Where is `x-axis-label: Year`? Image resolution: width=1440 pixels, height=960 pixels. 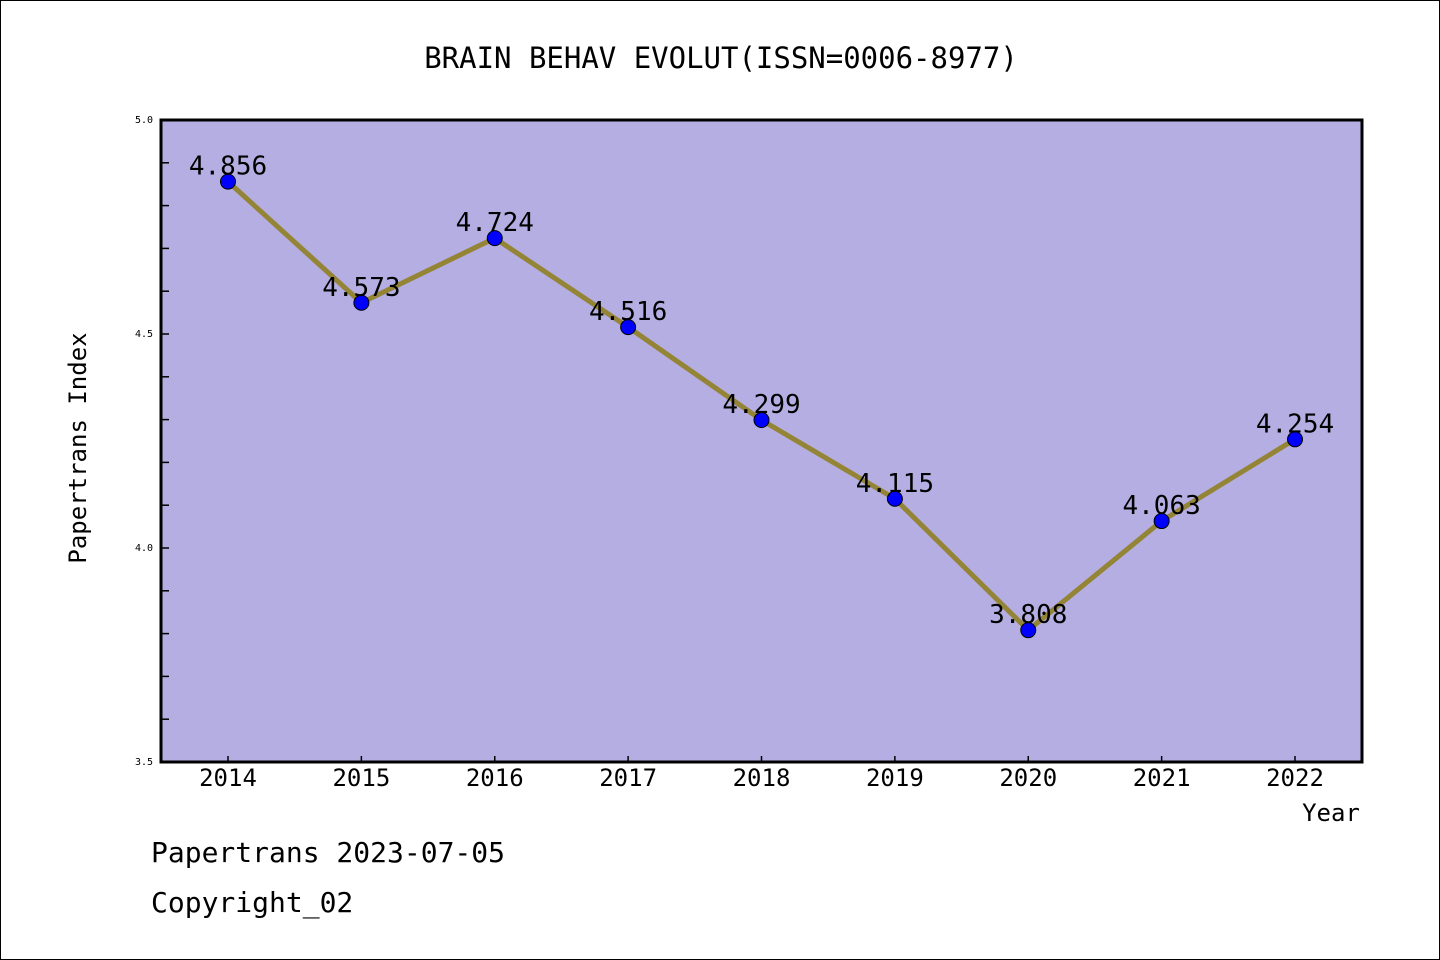 x-axis-label: Year is located at coordinates (1331, 813).